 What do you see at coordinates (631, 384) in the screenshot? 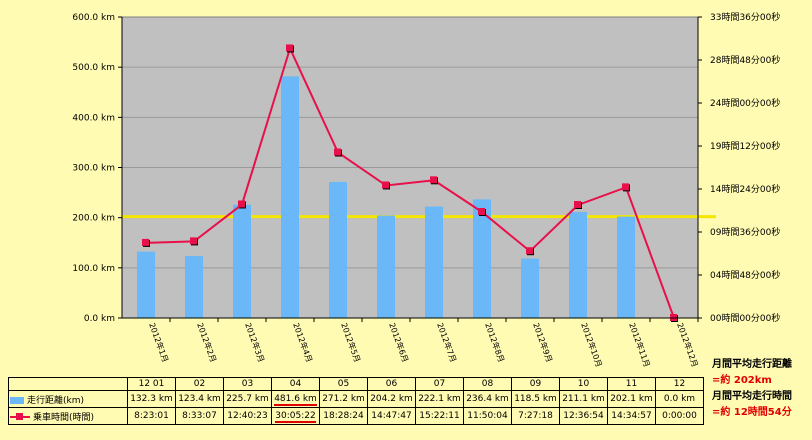
I see `table-month-cell: 11` at bounding box center [631, 384].